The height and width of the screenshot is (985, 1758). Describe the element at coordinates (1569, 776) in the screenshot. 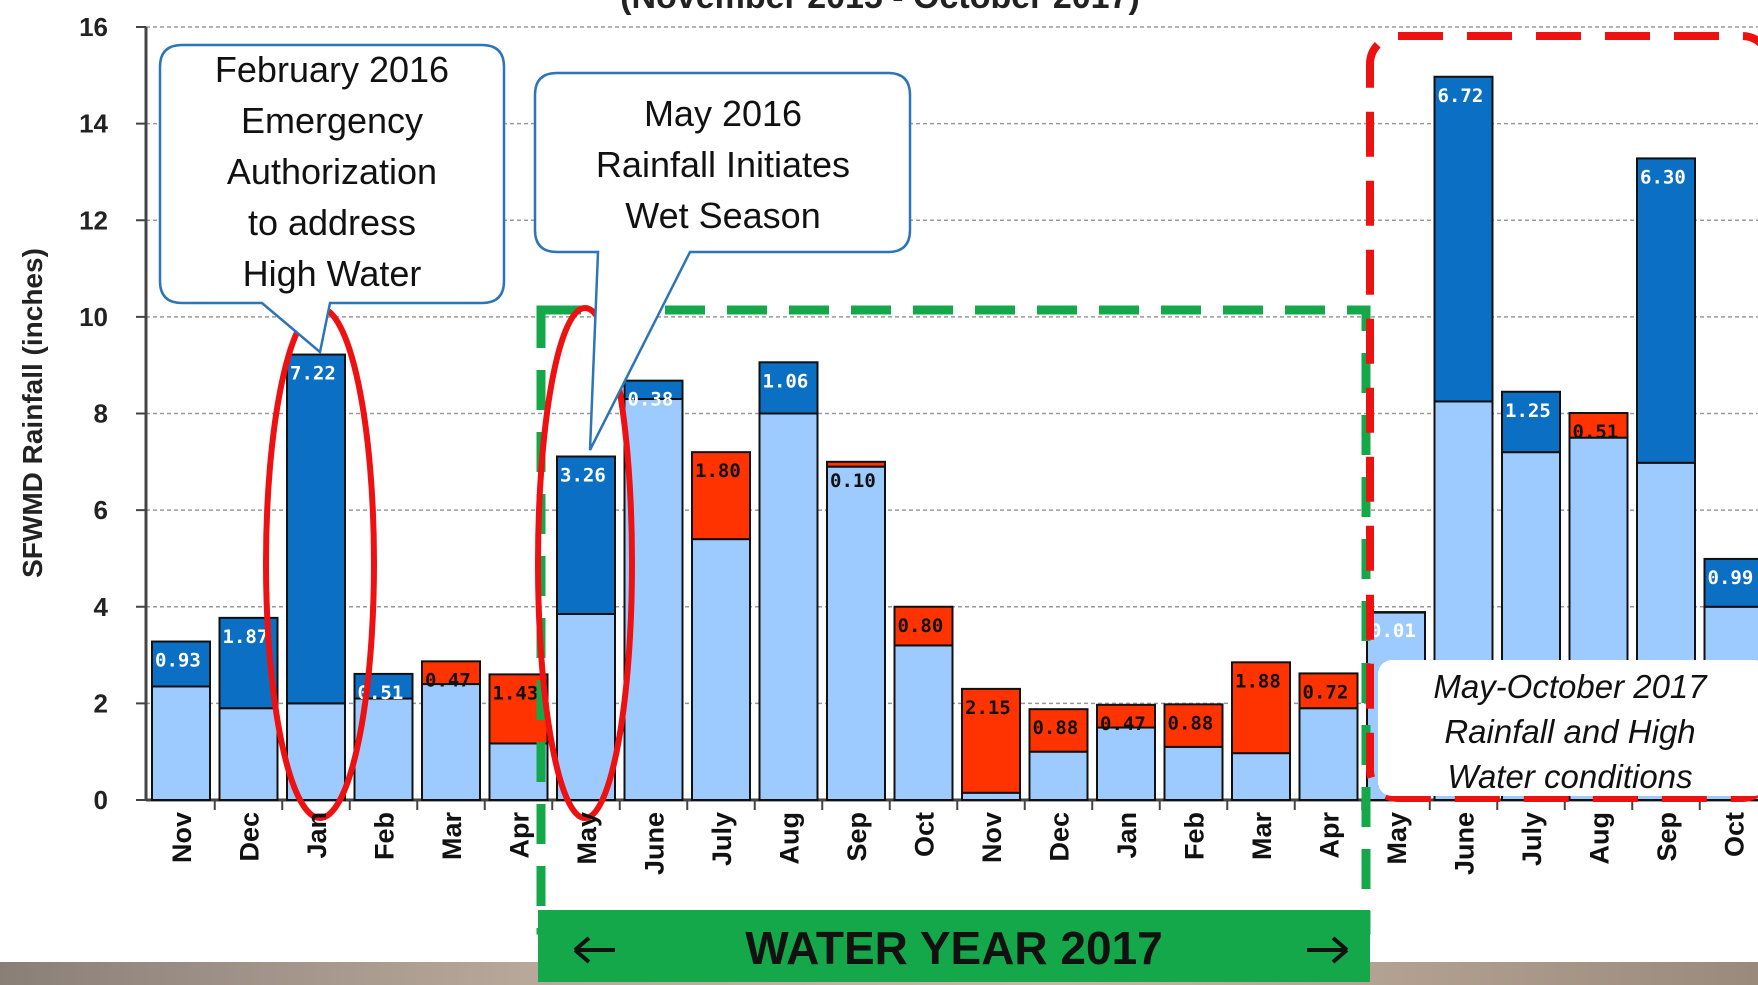

I see `conditions-text: Water conditions` at that location.